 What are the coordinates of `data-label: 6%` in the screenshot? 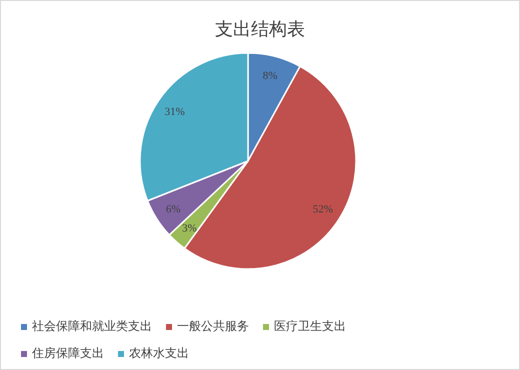 It's located at (173, 209).